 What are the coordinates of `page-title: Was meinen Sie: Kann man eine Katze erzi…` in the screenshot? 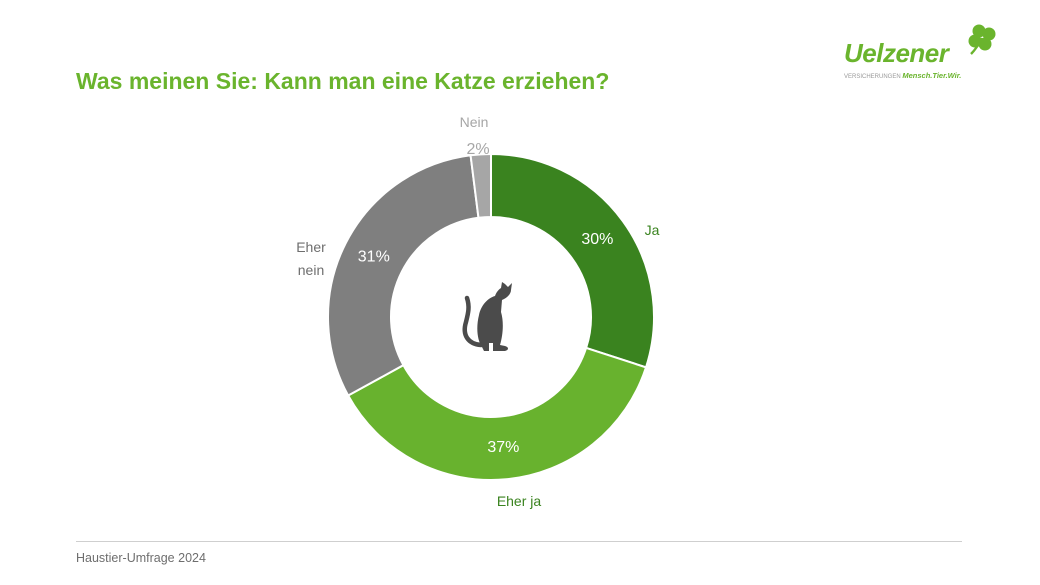 It's located at (343, 81).